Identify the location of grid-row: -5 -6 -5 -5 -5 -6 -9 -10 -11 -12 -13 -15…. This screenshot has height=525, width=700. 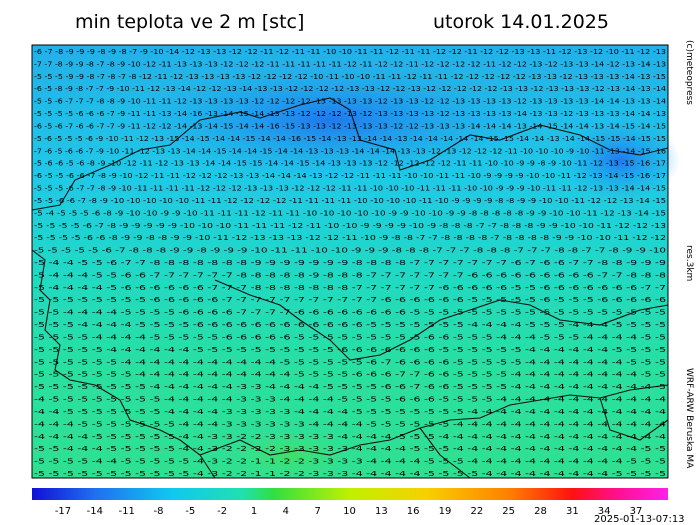
(350, 138).